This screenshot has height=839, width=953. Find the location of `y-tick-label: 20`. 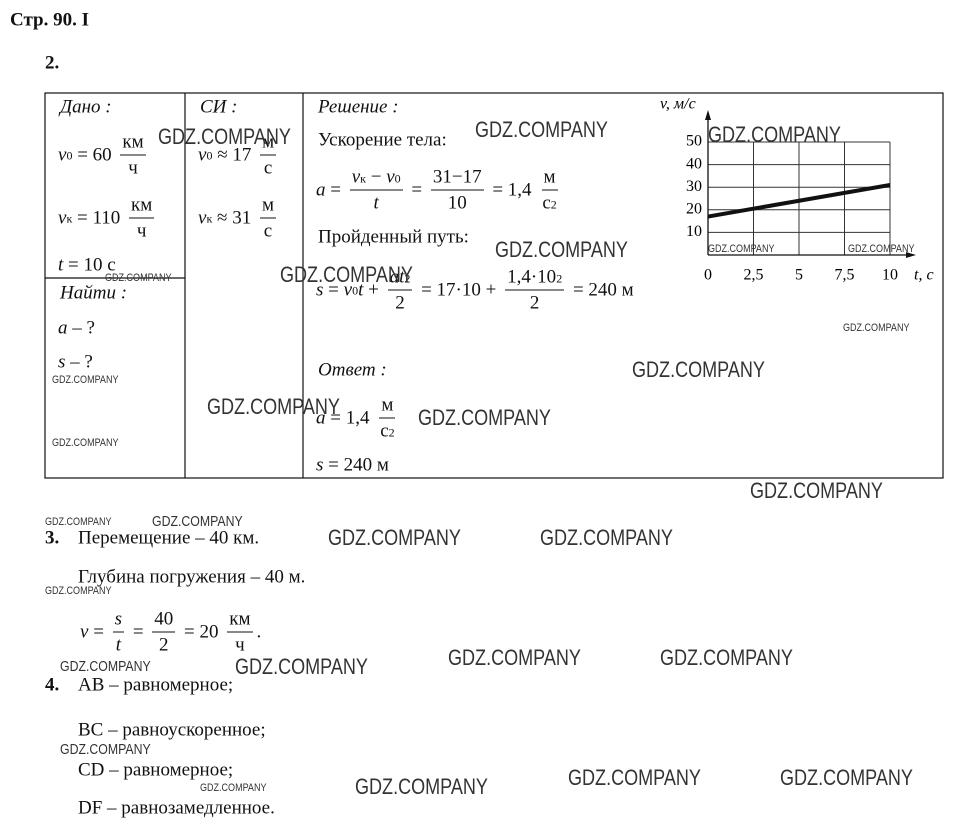

y-tick-label: 20 is located at coordinates (694, 208).